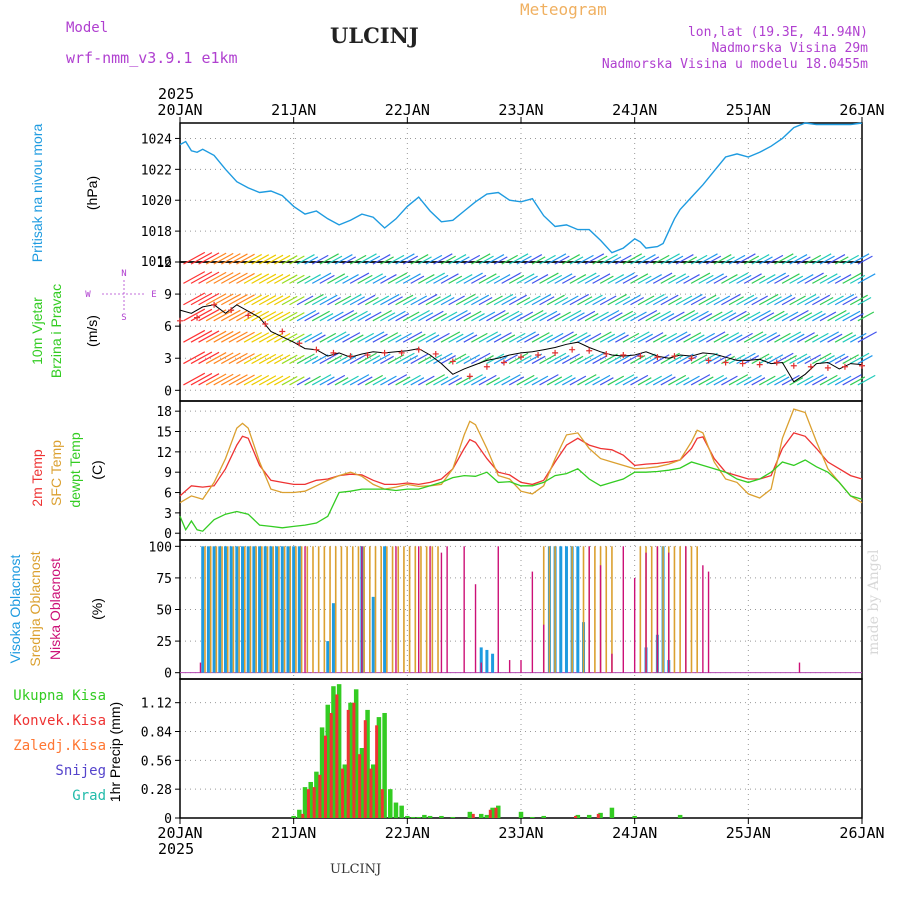  Describe the element at coordinates (87, 28) in the screenshot. I see `model-label: Model` at that location.